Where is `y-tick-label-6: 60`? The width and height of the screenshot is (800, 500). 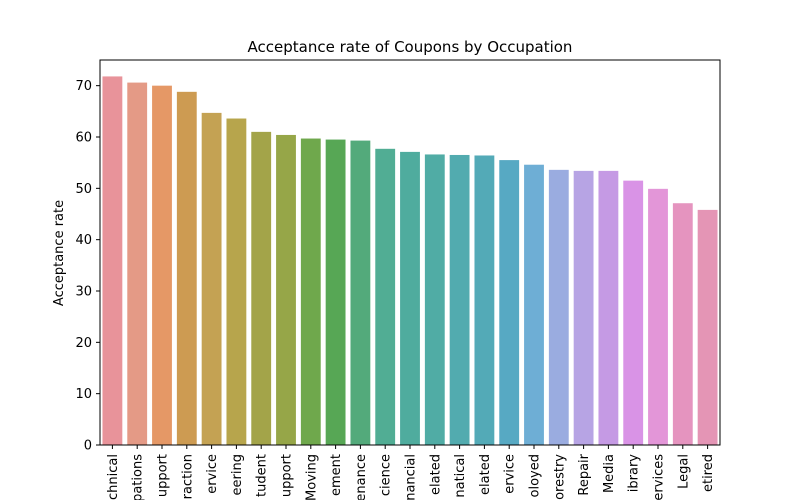 y-tick-label-6: 60 is located at coordinates (83, 138).